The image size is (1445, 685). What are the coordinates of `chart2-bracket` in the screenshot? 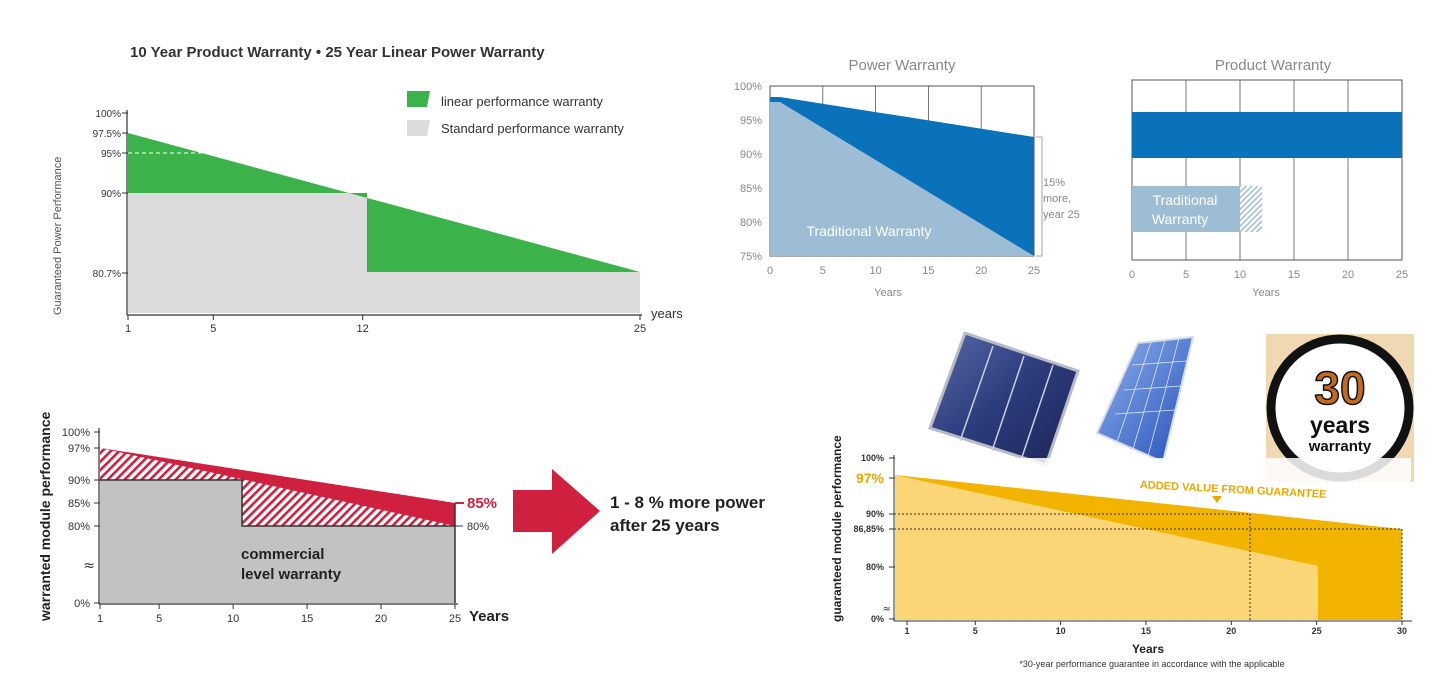 It's located at (1039, 196).